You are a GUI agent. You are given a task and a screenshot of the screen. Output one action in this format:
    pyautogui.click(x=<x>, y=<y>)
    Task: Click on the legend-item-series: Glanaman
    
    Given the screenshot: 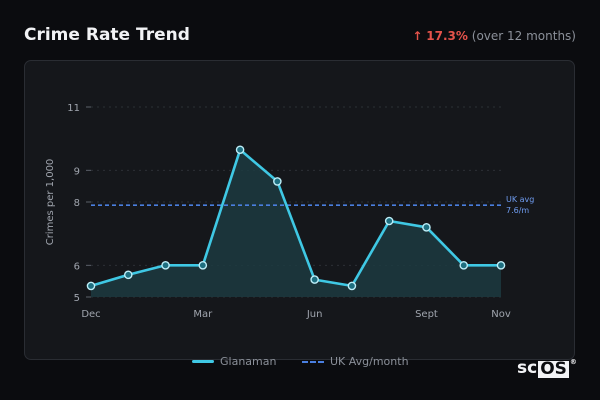 What is the action you would take?
    pyautogui.click(x=234, y=361)
    